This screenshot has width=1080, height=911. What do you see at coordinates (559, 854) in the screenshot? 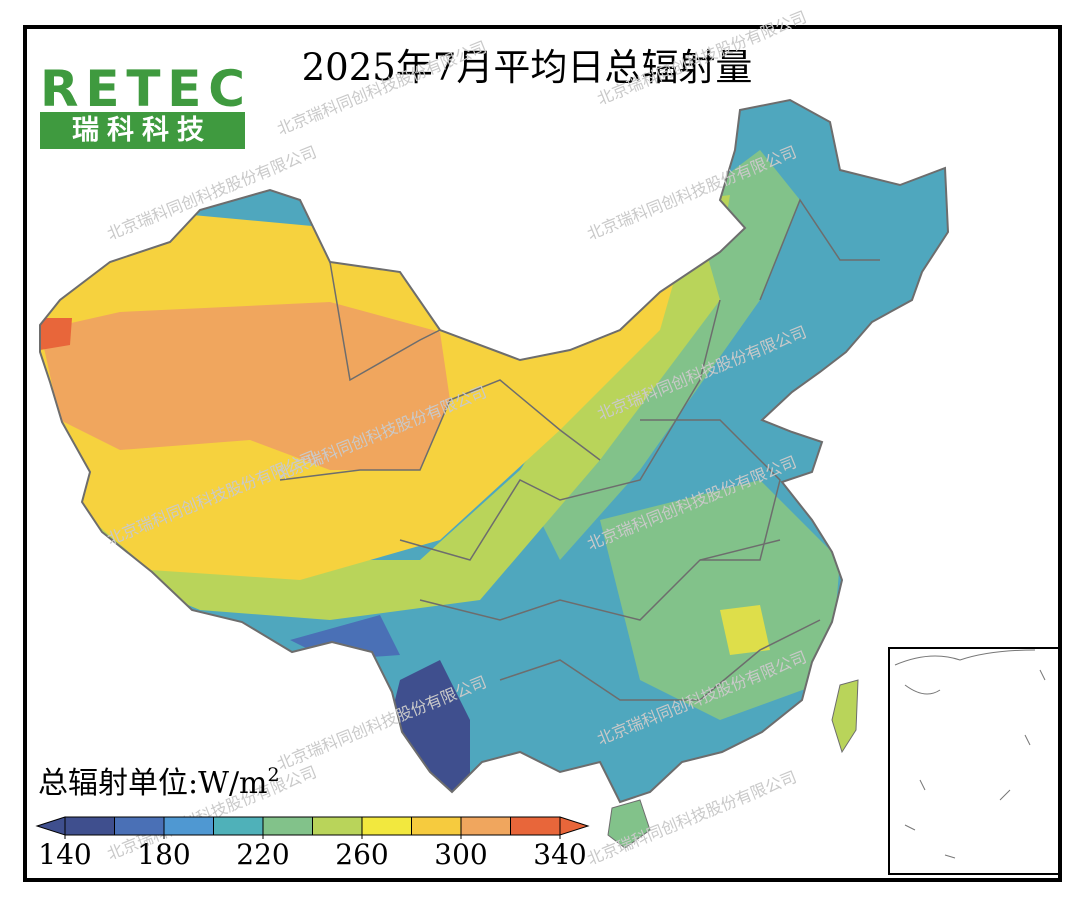
I see `colorbar-tick-label: 340` at bounding box center [559, 854].